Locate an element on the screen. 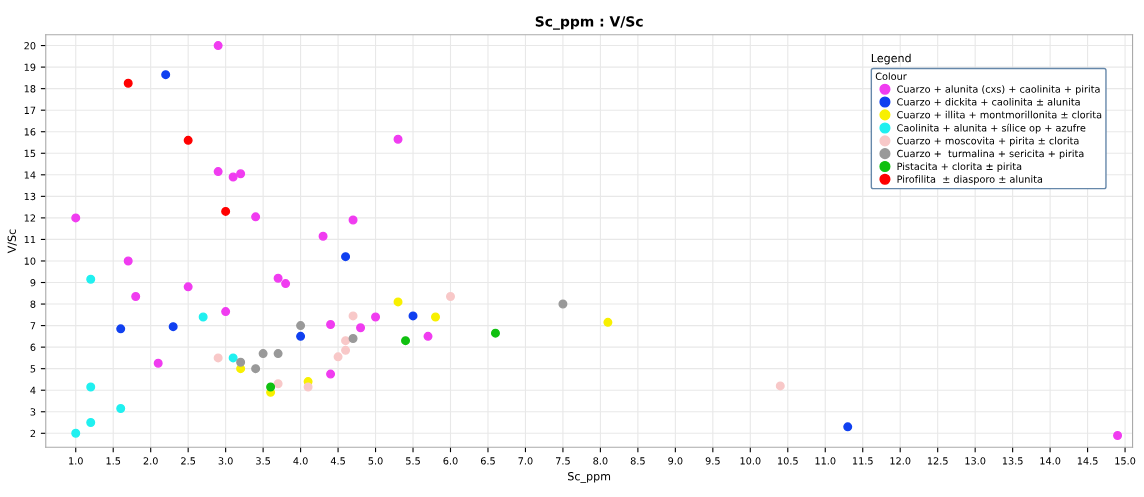 This screenshot has height=497, width=1144. legend-label: Cuarzo + alunita (cxs) + caolinita + pirita is located at coordinates (998, 90).